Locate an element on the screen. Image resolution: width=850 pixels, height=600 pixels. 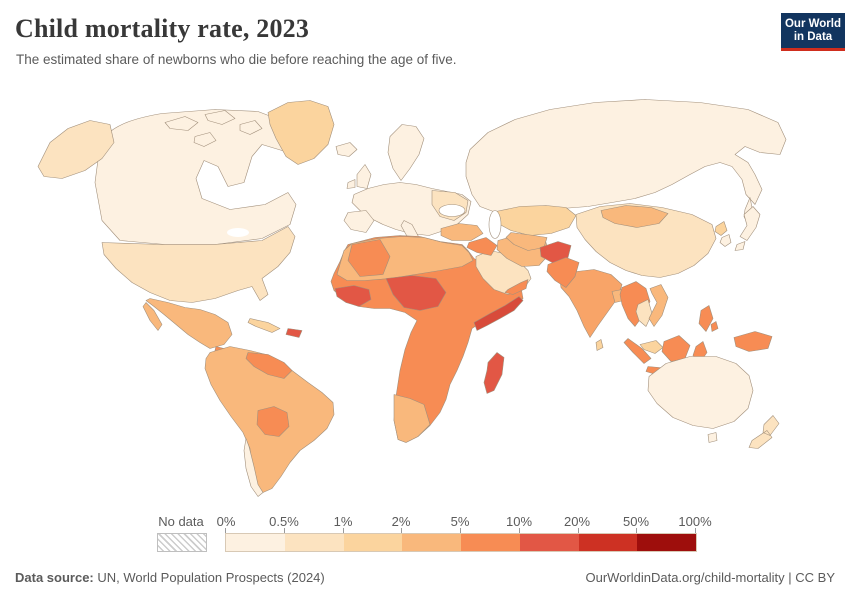
country-bolivia is located at coordinates (273, 421).